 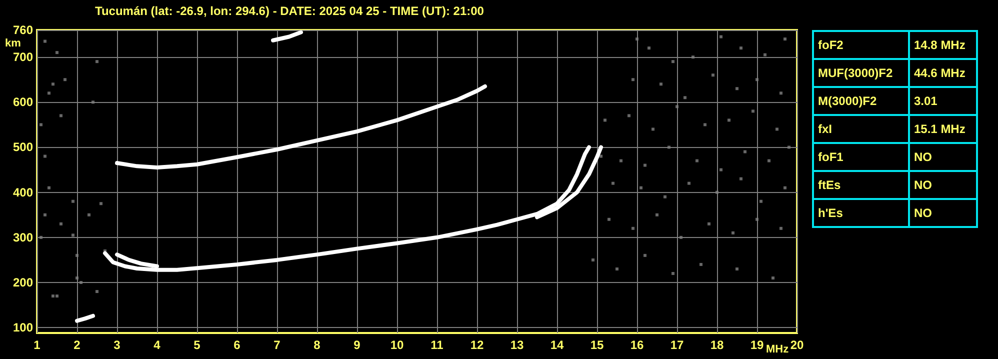 I want to click on x-tick-label: 8, so click(x=317, y=345).